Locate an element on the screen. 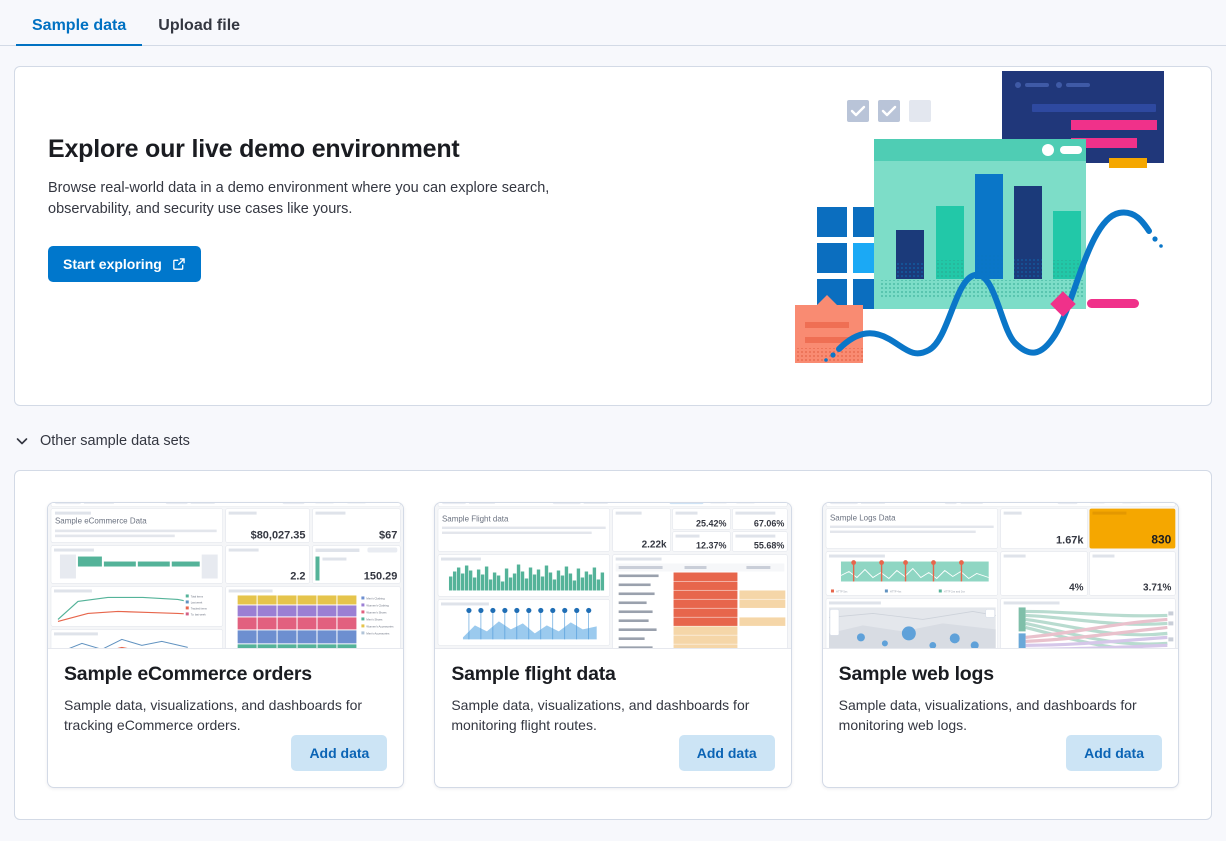  svg-text: Sample Flight data is located at coordinates (475, 519).